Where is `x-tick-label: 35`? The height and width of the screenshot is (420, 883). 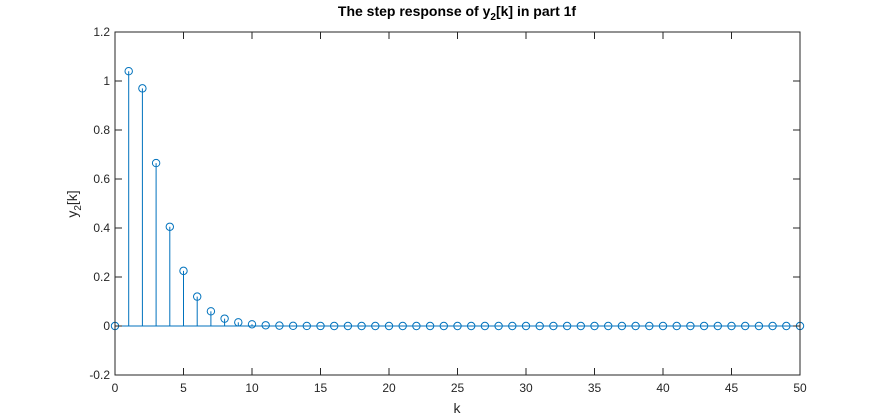 x-tick-label: 35 is located at coordinates (595, 388).